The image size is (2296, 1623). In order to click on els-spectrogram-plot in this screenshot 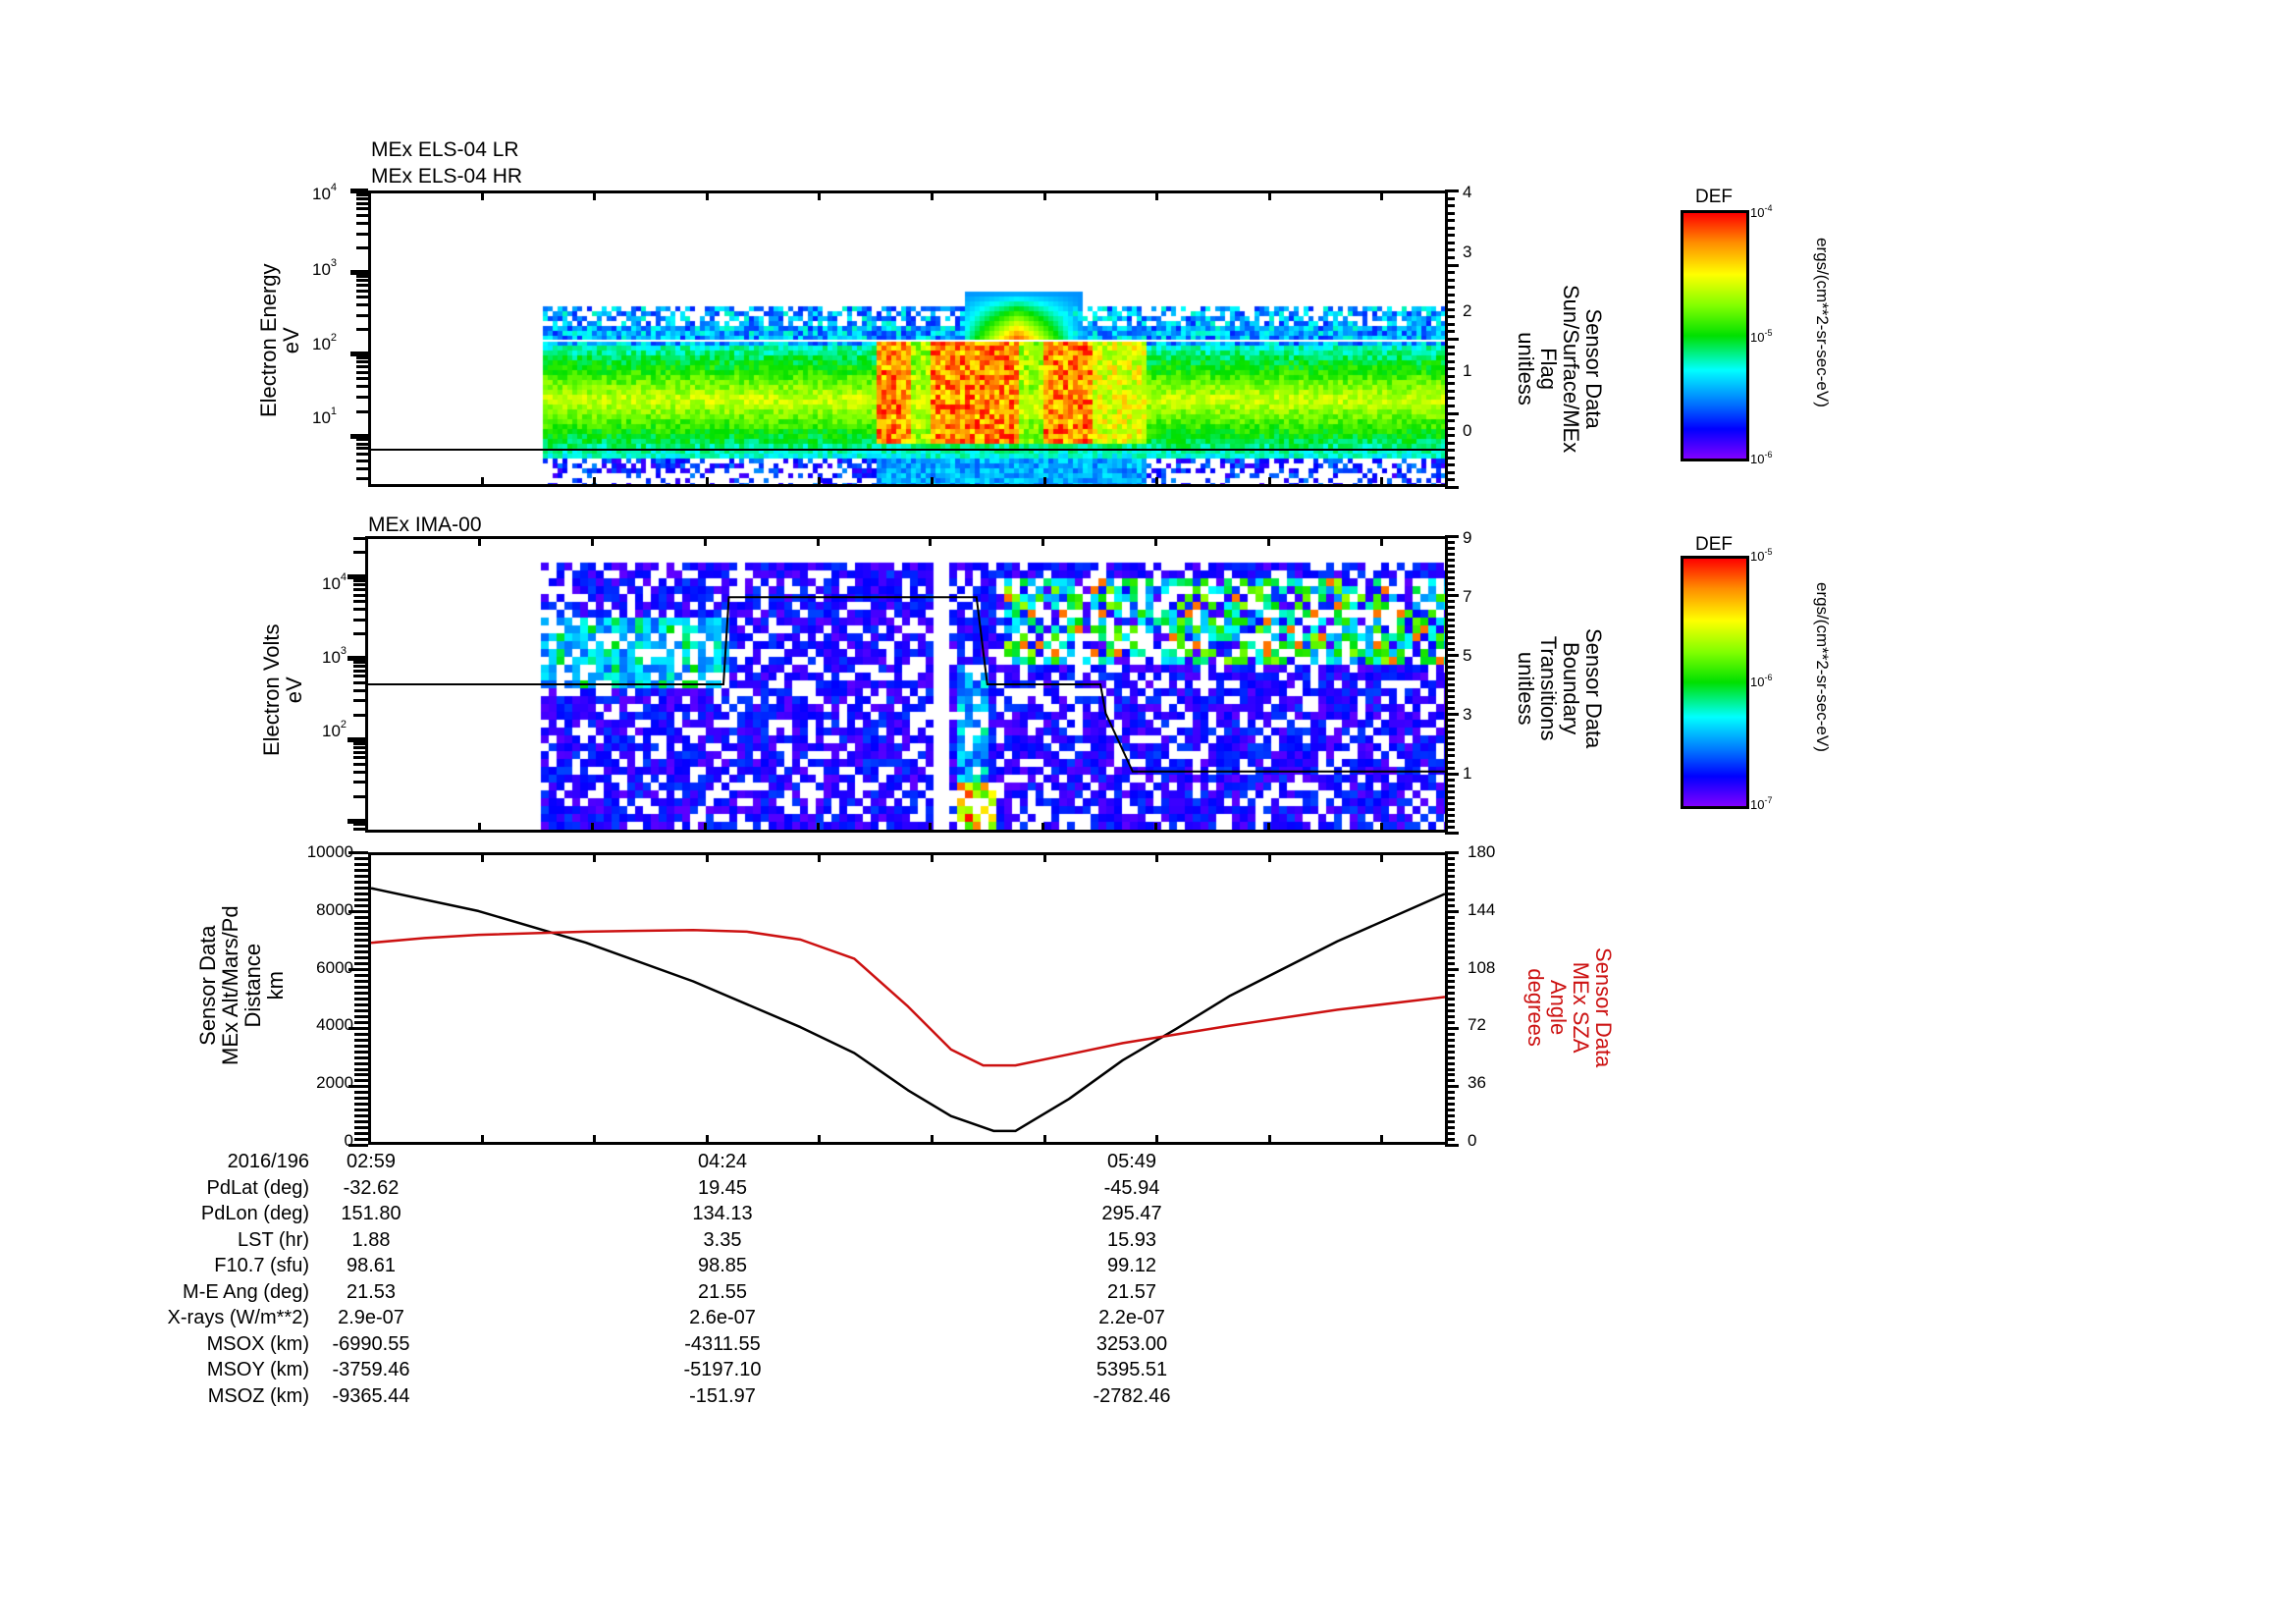, I will do `click(908, 338)`.